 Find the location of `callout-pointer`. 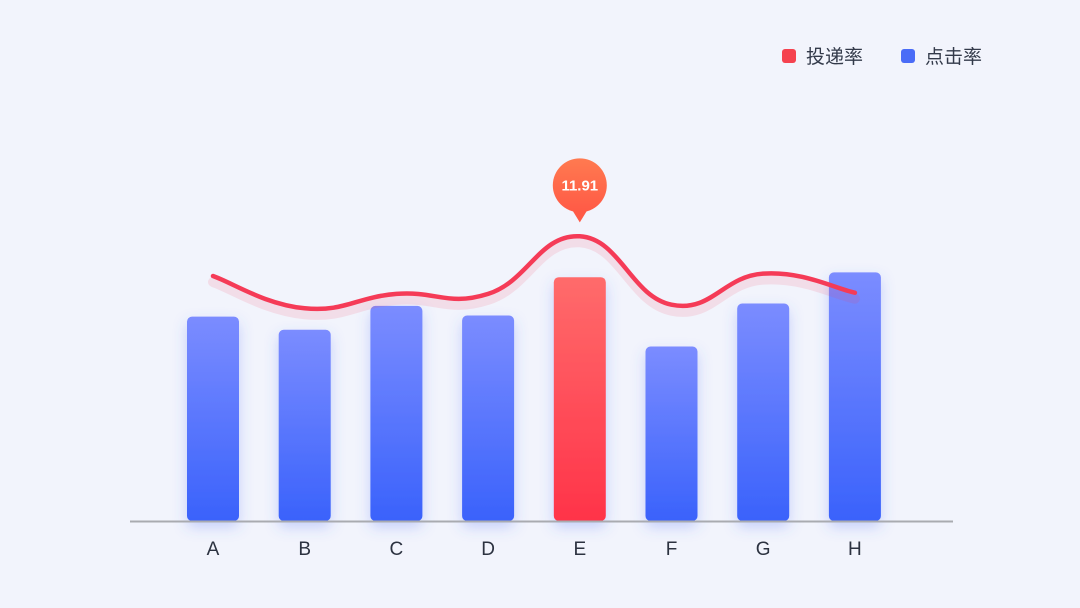

callout-pointer is located at coordinates (579, 216).